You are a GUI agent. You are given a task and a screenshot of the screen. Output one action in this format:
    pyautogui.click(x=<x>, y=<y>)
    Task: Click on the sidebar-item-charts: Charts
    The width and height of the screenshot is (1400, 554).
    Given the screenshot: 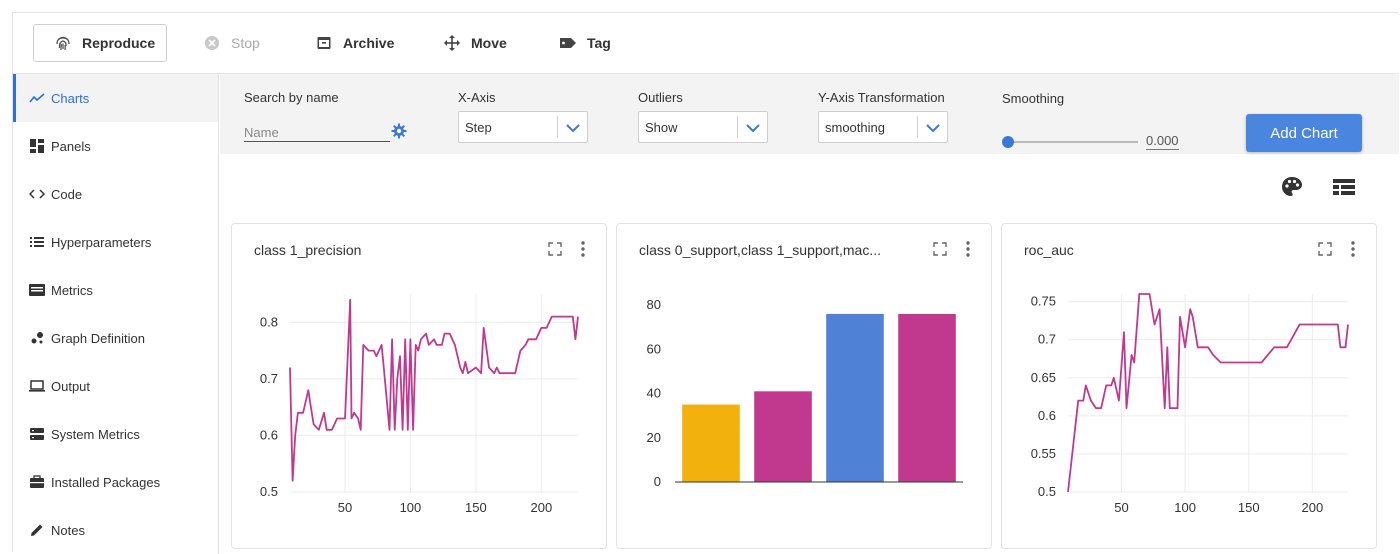 What is the action you would take?
    pyautogui.click(x=115, y=98)
    